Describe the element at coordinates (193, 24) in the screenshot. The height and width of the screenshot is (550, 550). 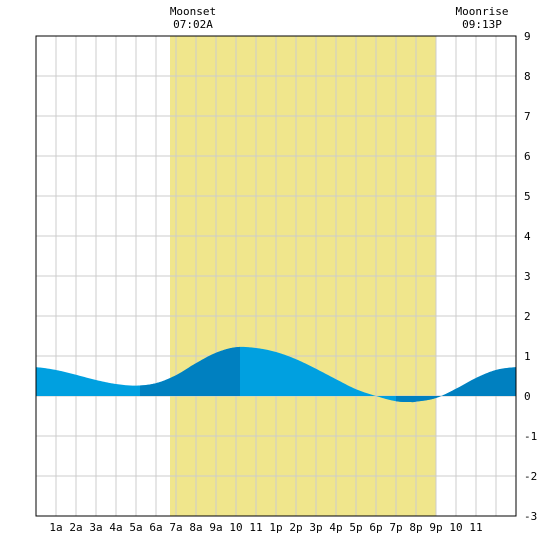
I see `moonset-time: 07:02A` at that location.